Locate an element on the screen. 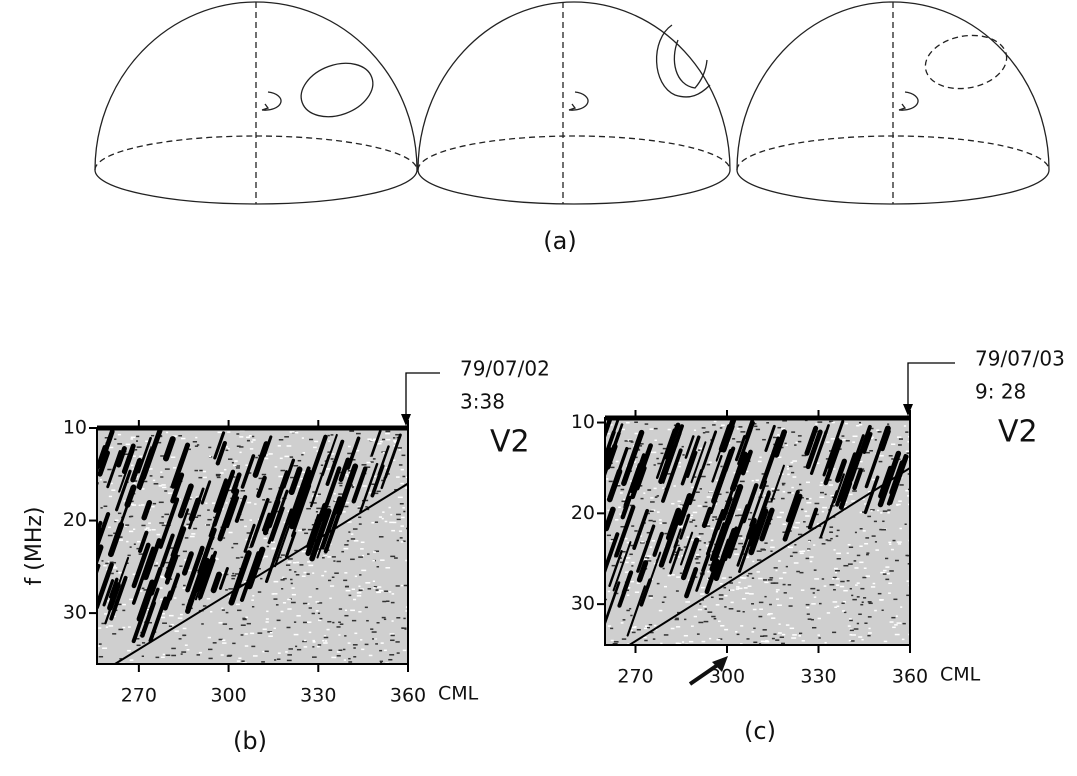 The image size is (1077, 776). time-marker-head is located at coordinates (406, 420).